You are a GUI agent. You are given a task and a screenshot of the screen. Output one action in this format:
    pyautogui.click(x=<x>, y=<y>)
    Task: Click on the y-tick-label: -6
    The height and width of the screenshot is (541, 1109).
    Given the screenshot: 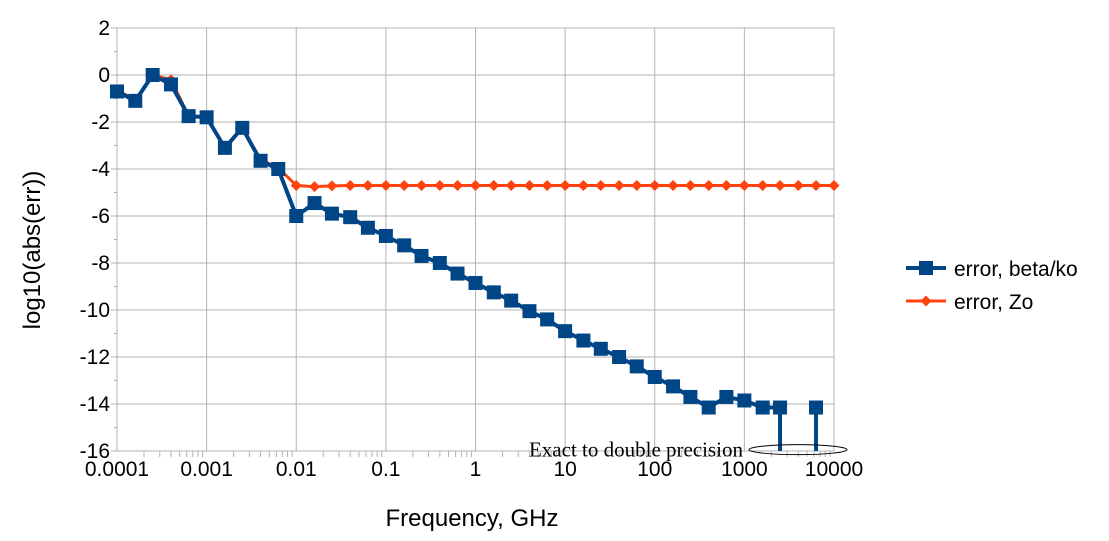 What is the action you would take?
    pyautogui.click(x=100, y=216)
    